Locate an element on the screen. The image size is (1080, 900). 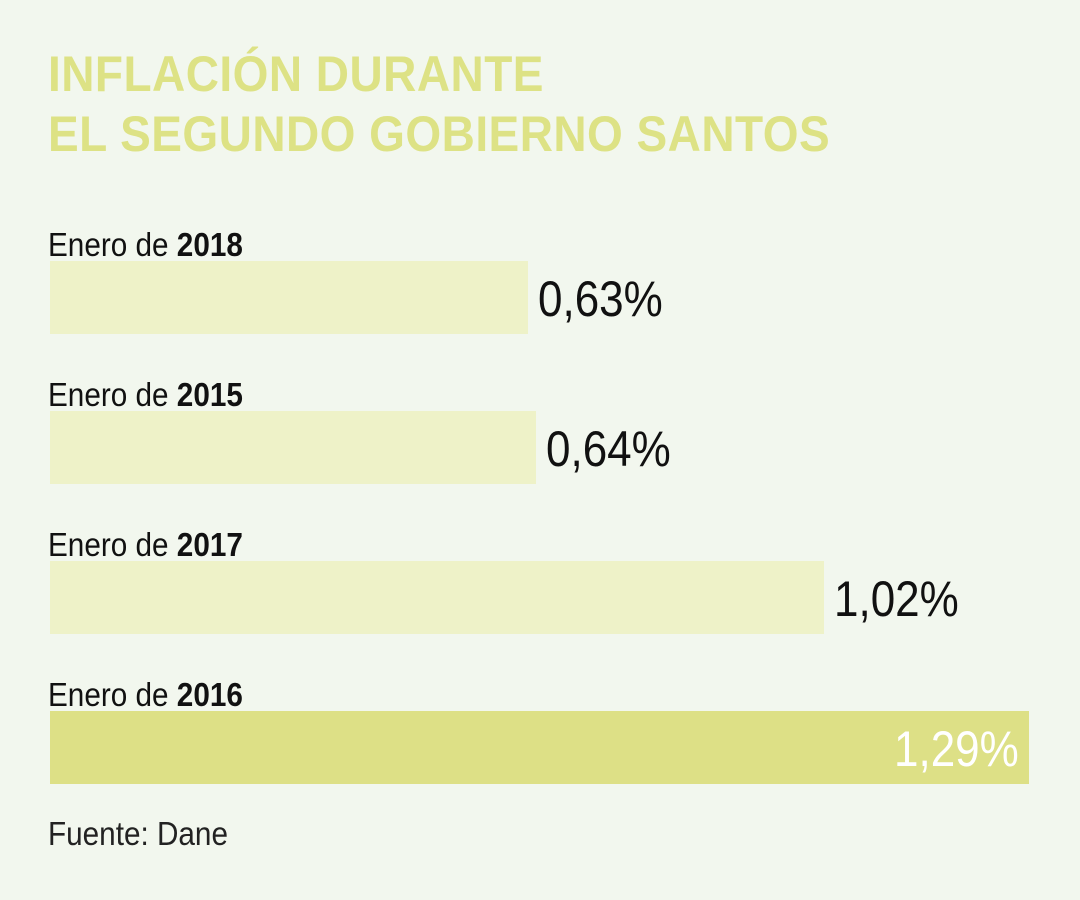
data-label: 0,64% is located at coordinates (608, 449).